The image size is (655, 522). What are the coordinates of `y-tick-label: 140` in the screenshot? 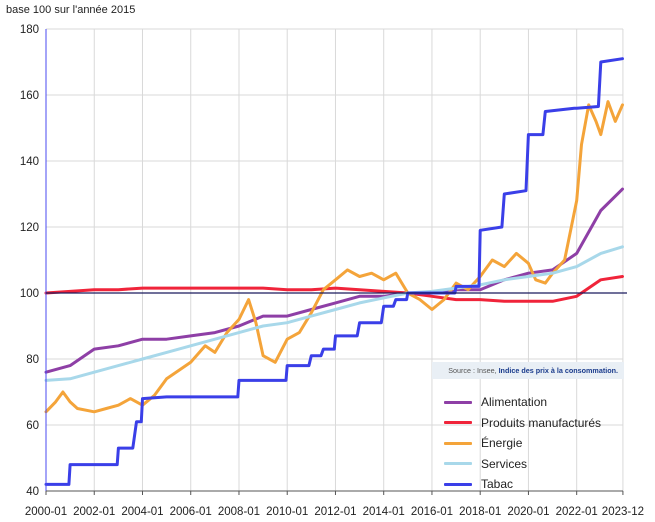 It's located at (29, 162).